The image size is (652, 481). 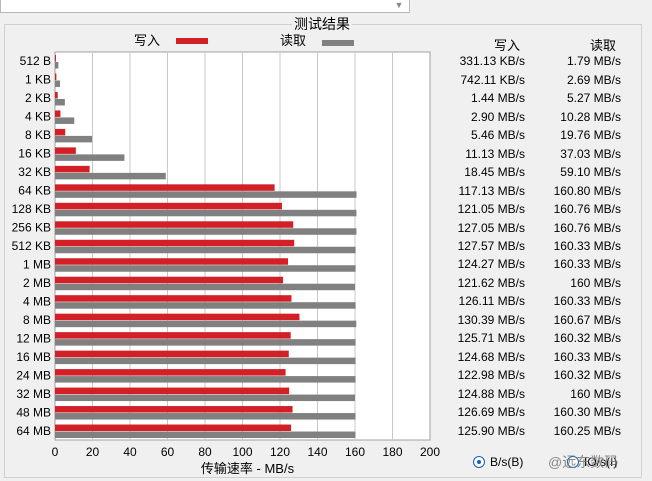 What do you see at coordinates (593, 98) in the screenshot?
I see `read-value: 5.27 MB/s` at bounding box center [593, 98].